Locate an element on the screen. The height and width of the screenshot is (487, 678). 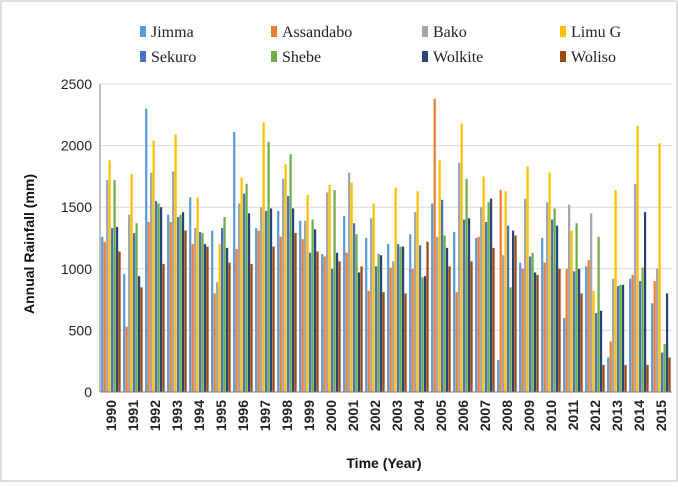
bar-limu-g-2010 is located at coordinates (549, 282).